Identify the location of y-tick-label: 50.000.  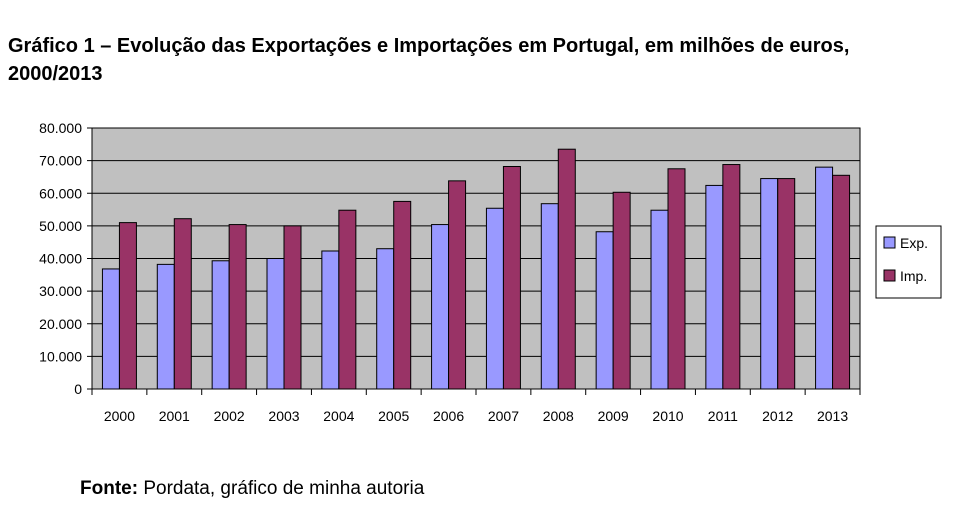
(60, 226).